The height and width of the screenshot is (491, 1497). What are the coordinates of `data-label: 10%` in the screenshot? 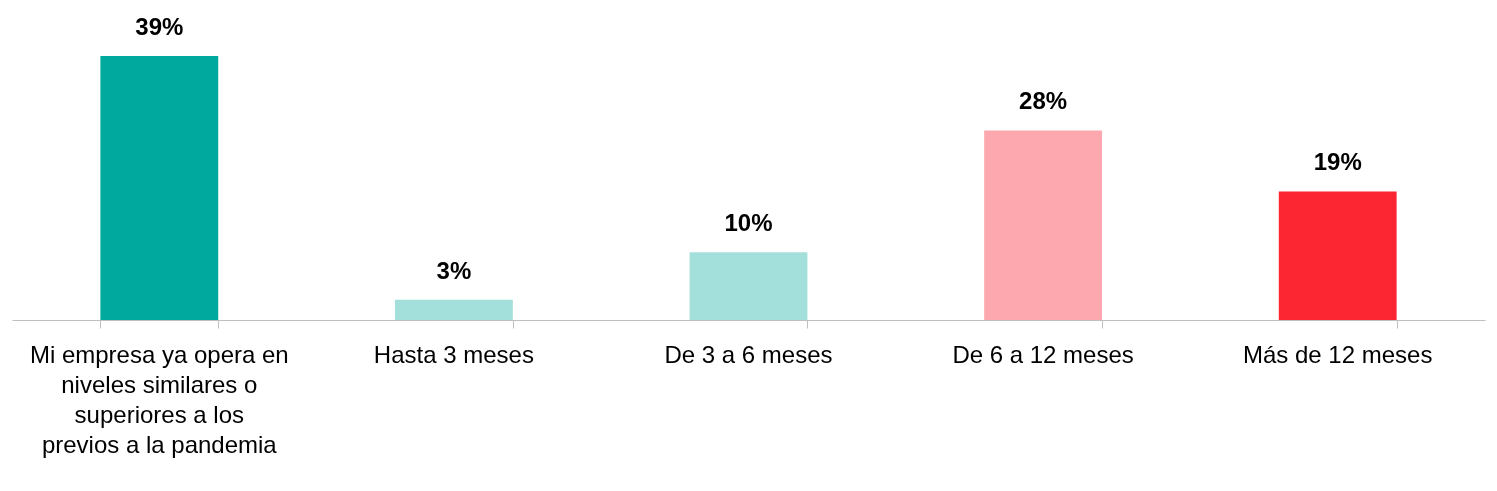 It's located at (748, 223).